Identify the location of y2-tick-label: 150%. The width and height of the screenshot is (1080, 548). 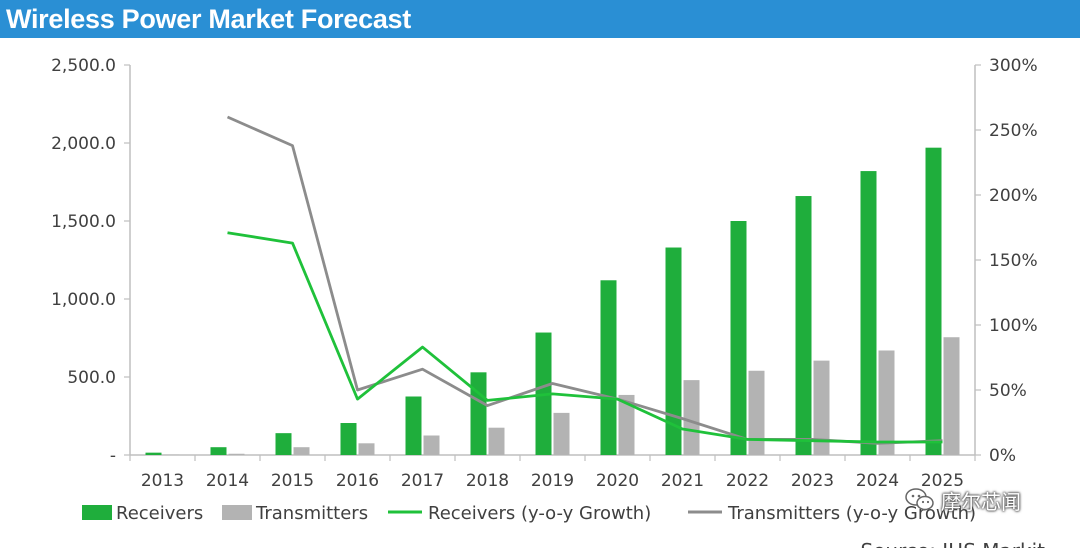
(1013, 261).